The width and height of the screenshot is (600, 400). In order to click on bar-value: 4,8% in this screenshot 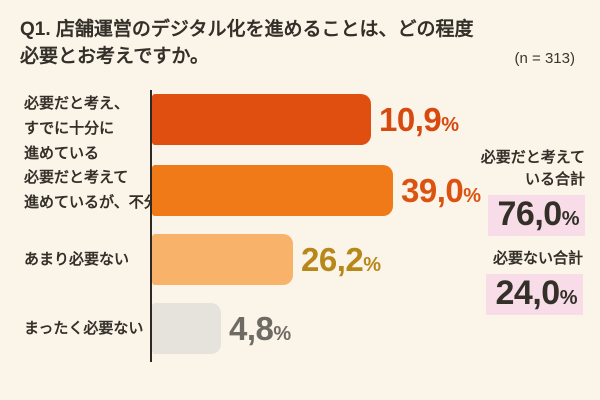, I will do `click(260, 328)`.